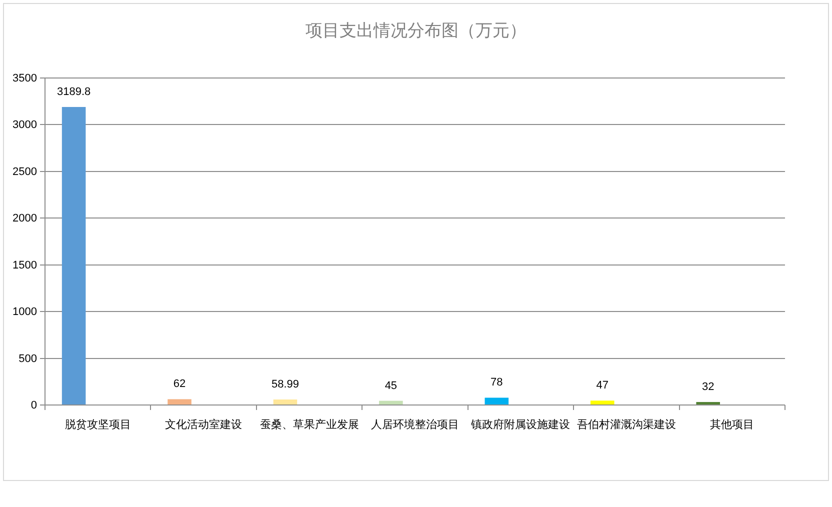 Image resolution: width=832 pixels, height=507 pixels. What do you see at coordinates (732, 424) in the screenshot?
I see `x-tick-label: 其他项目` at bounding box center [732, 424].